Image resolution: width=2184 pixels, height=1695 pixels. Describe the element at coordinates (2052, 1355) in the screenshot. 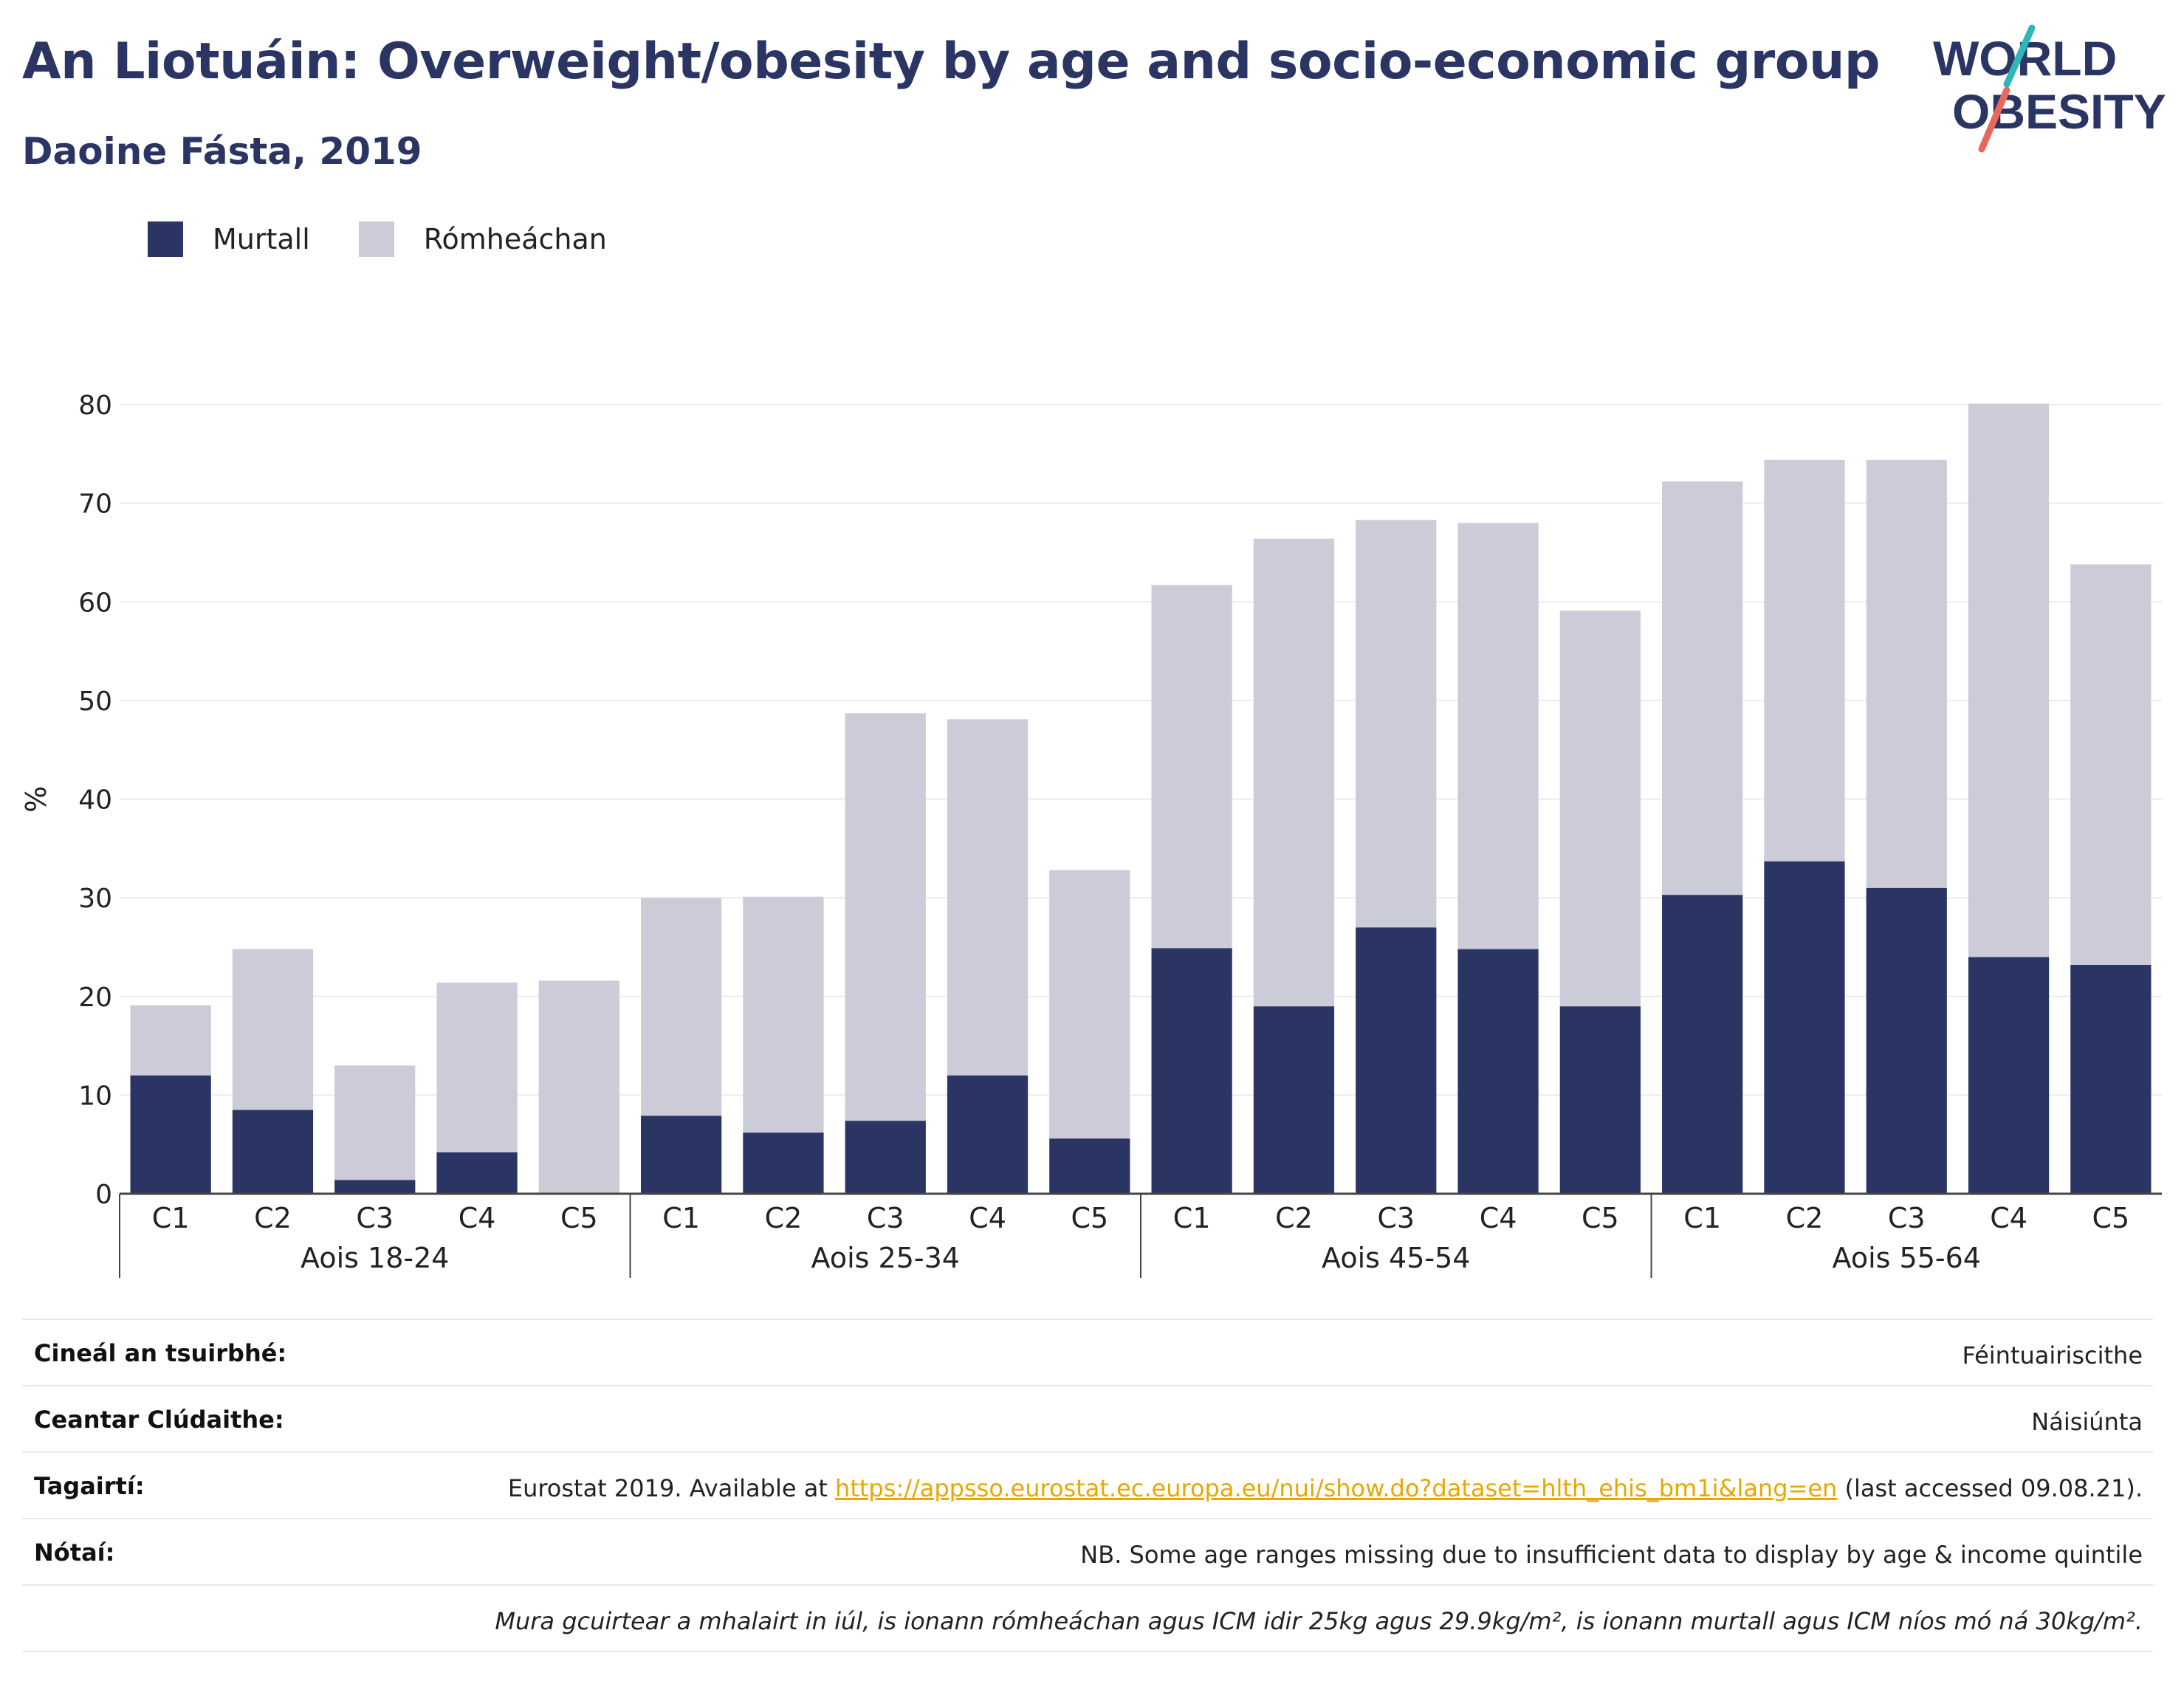

I see `survey-value: Féintuairiscithe` at that location.